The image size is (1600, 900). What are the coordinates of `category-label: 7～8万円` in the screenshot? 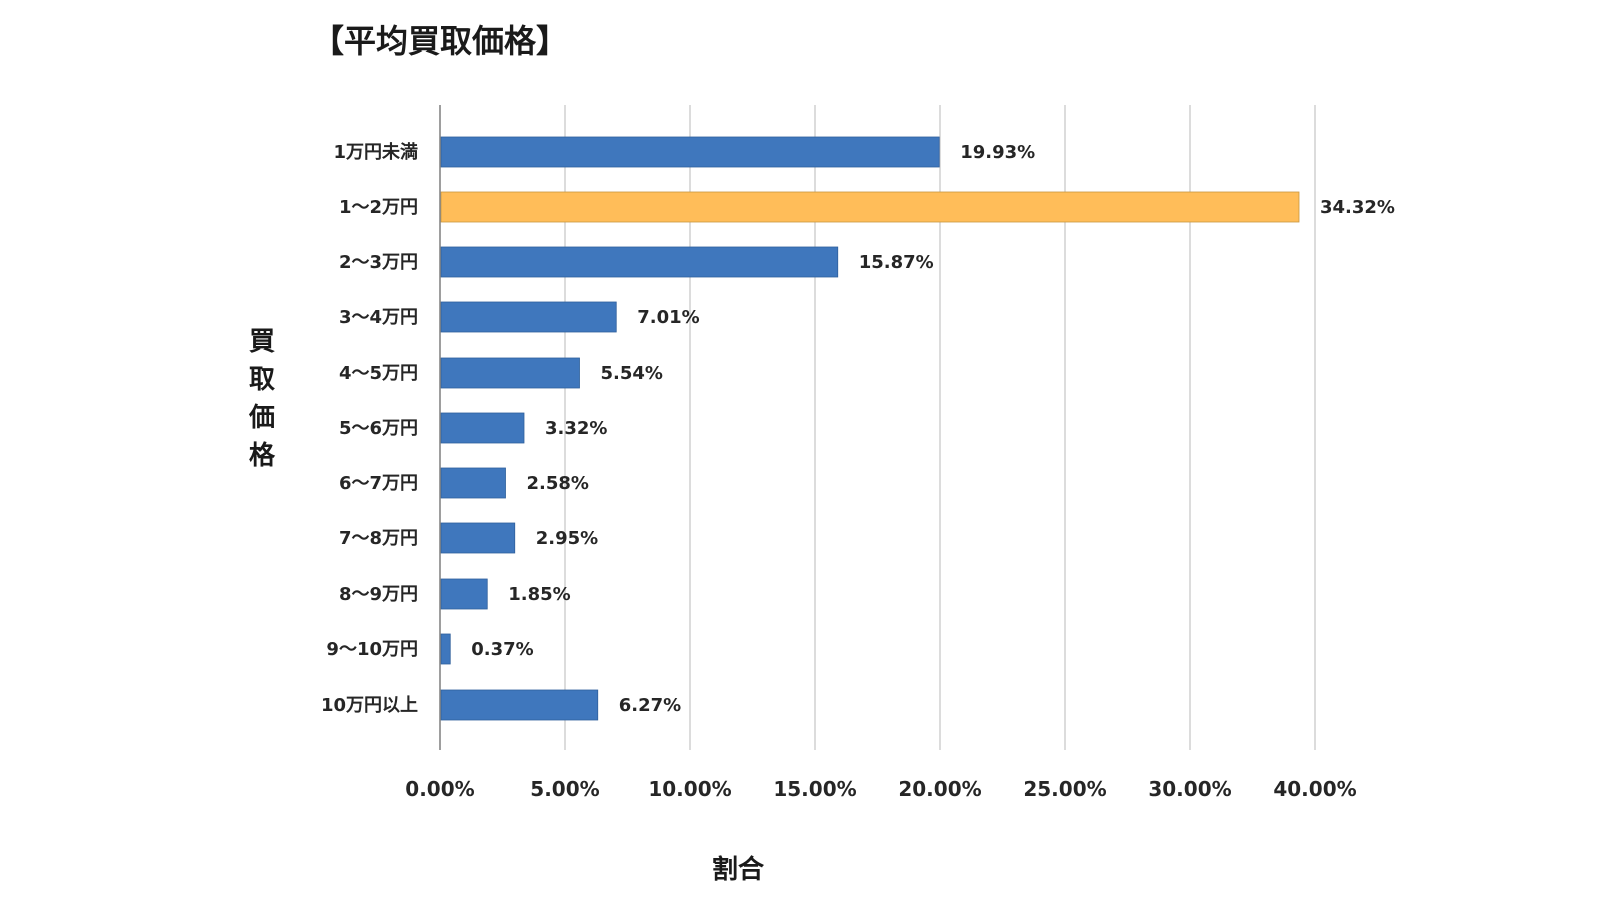 It's located at (378, 538).